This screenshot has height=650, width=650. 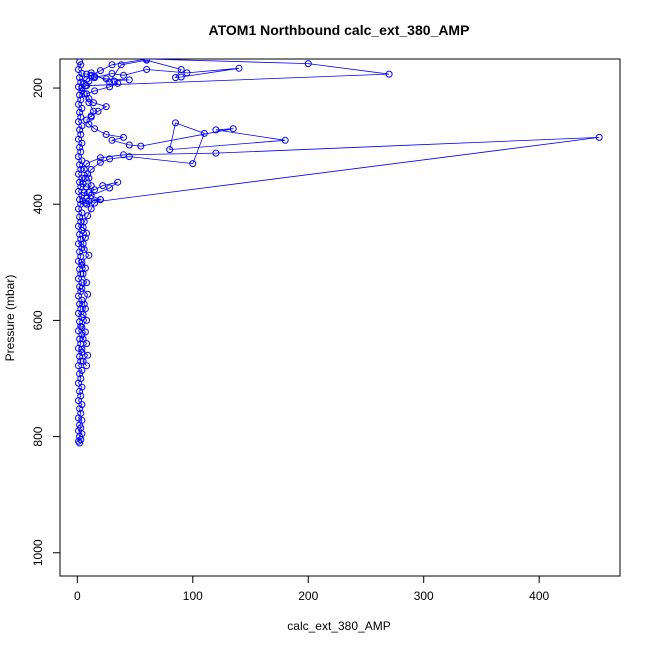 What do you see at coordinates (38, 88) in the screenshot?
I see `y-tick-label: 200` at bounding box center [38, 88].